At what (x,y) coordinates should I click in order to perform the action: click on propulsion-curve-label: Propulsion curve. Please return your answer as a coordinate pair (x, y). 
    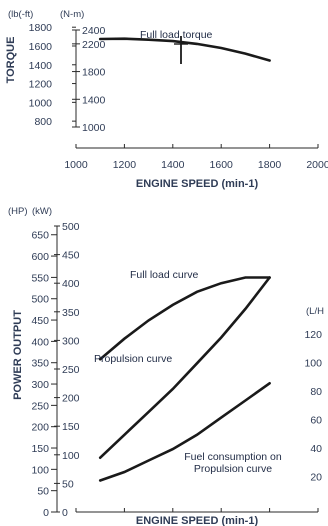
    Looking at the image, I should click on (133, 359).